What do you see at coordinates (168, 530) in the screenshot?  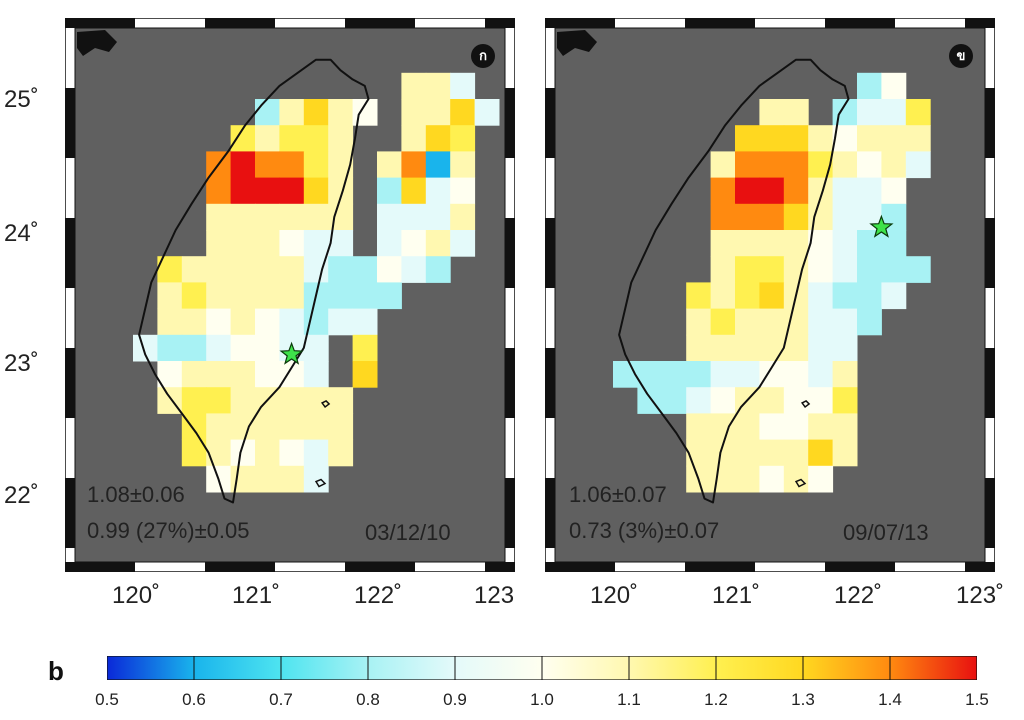 I see `panel-a-stat2: 0.99 (27%)±0.05` at bounding box center [168, 530].